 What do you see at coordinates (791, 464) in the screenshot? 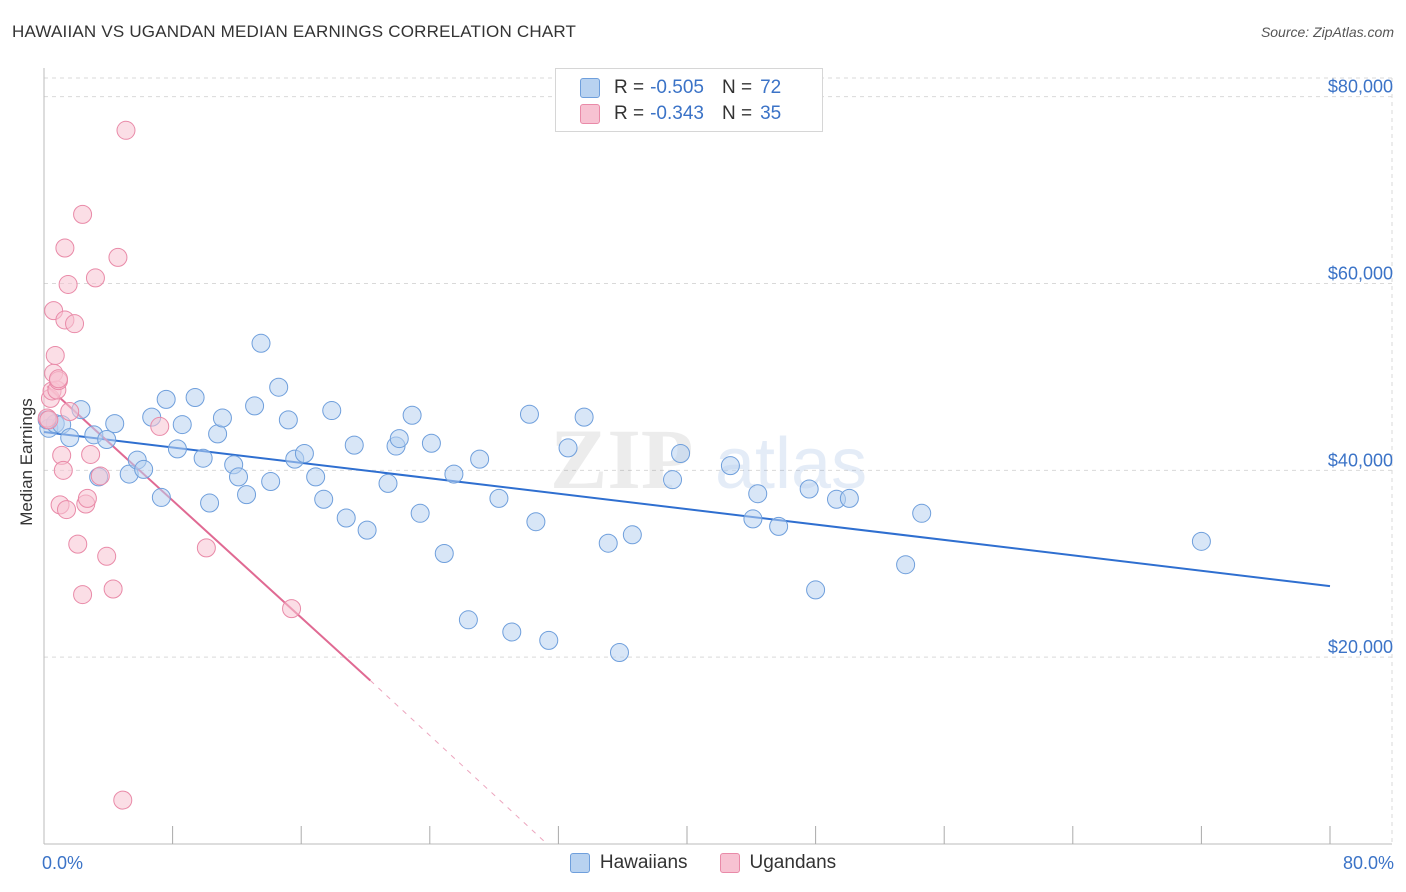
I see `watermark-atlas: atlas` at bounding box center [791, 464].